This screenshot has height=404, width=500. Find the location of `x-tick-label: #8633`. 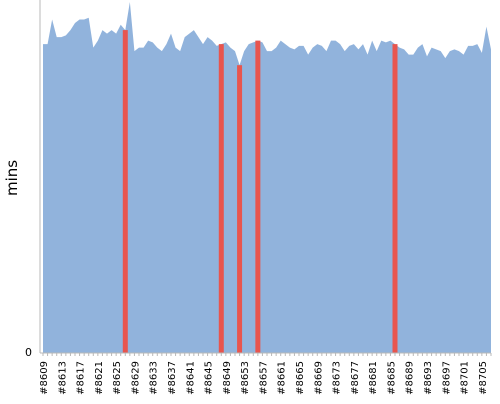

x-tick-label: #8633 is located at coordinates (154, 378).